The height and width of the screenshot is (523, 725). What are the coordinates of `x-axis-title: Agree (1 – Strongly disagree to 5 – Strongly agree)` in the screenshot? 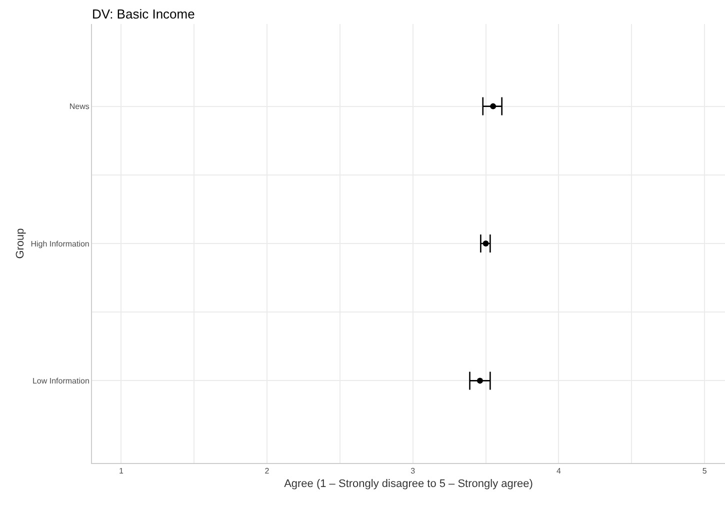 It's located at (408, 484).